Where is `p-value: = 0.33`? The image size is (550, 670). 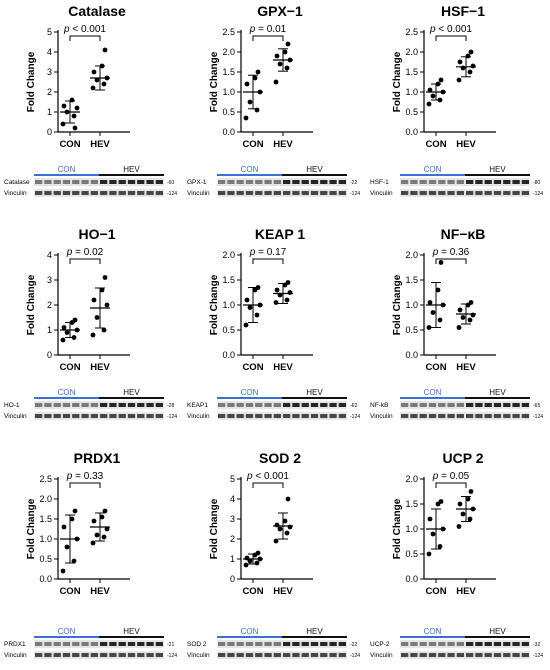
p-value: = 0.33 is located at coordinates (87, 476).